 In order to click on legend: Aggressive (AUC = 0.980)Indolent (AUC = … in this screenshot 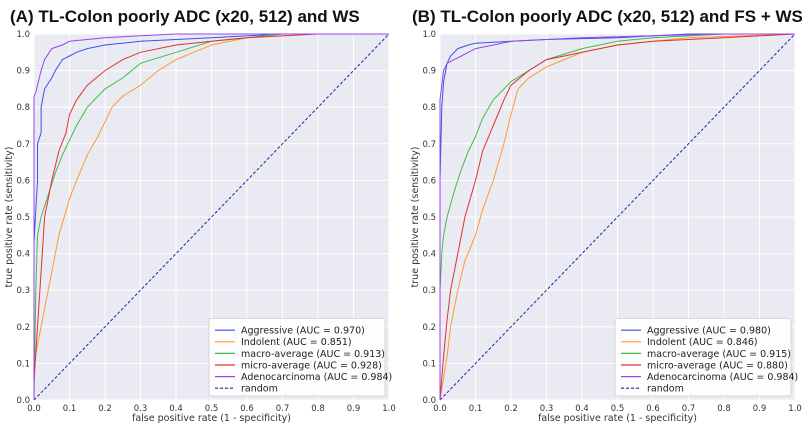, I will do `click(706, 357)`.